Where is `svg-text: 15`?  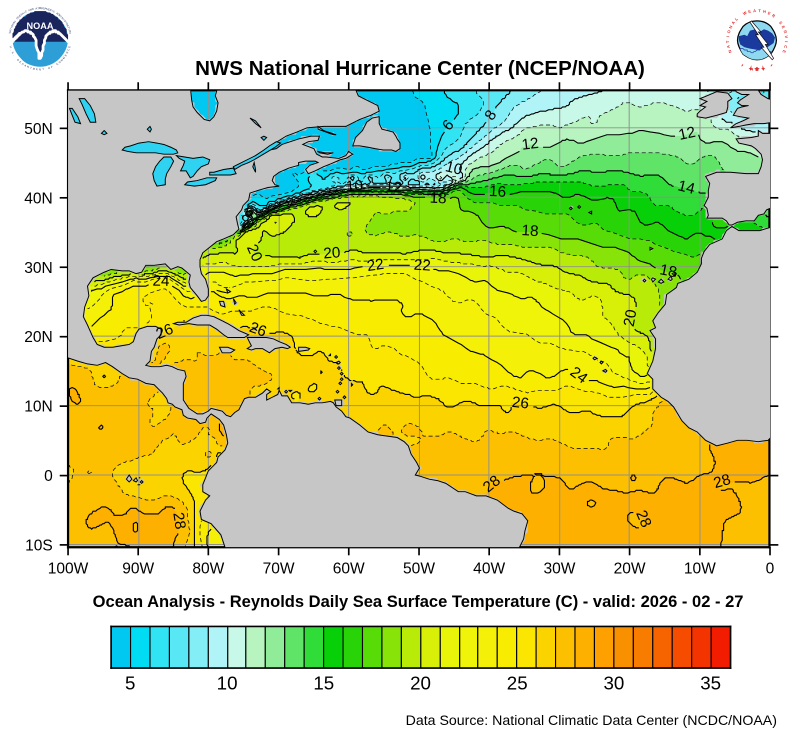 svg-text: 15 is located at coordinates (323, 682).